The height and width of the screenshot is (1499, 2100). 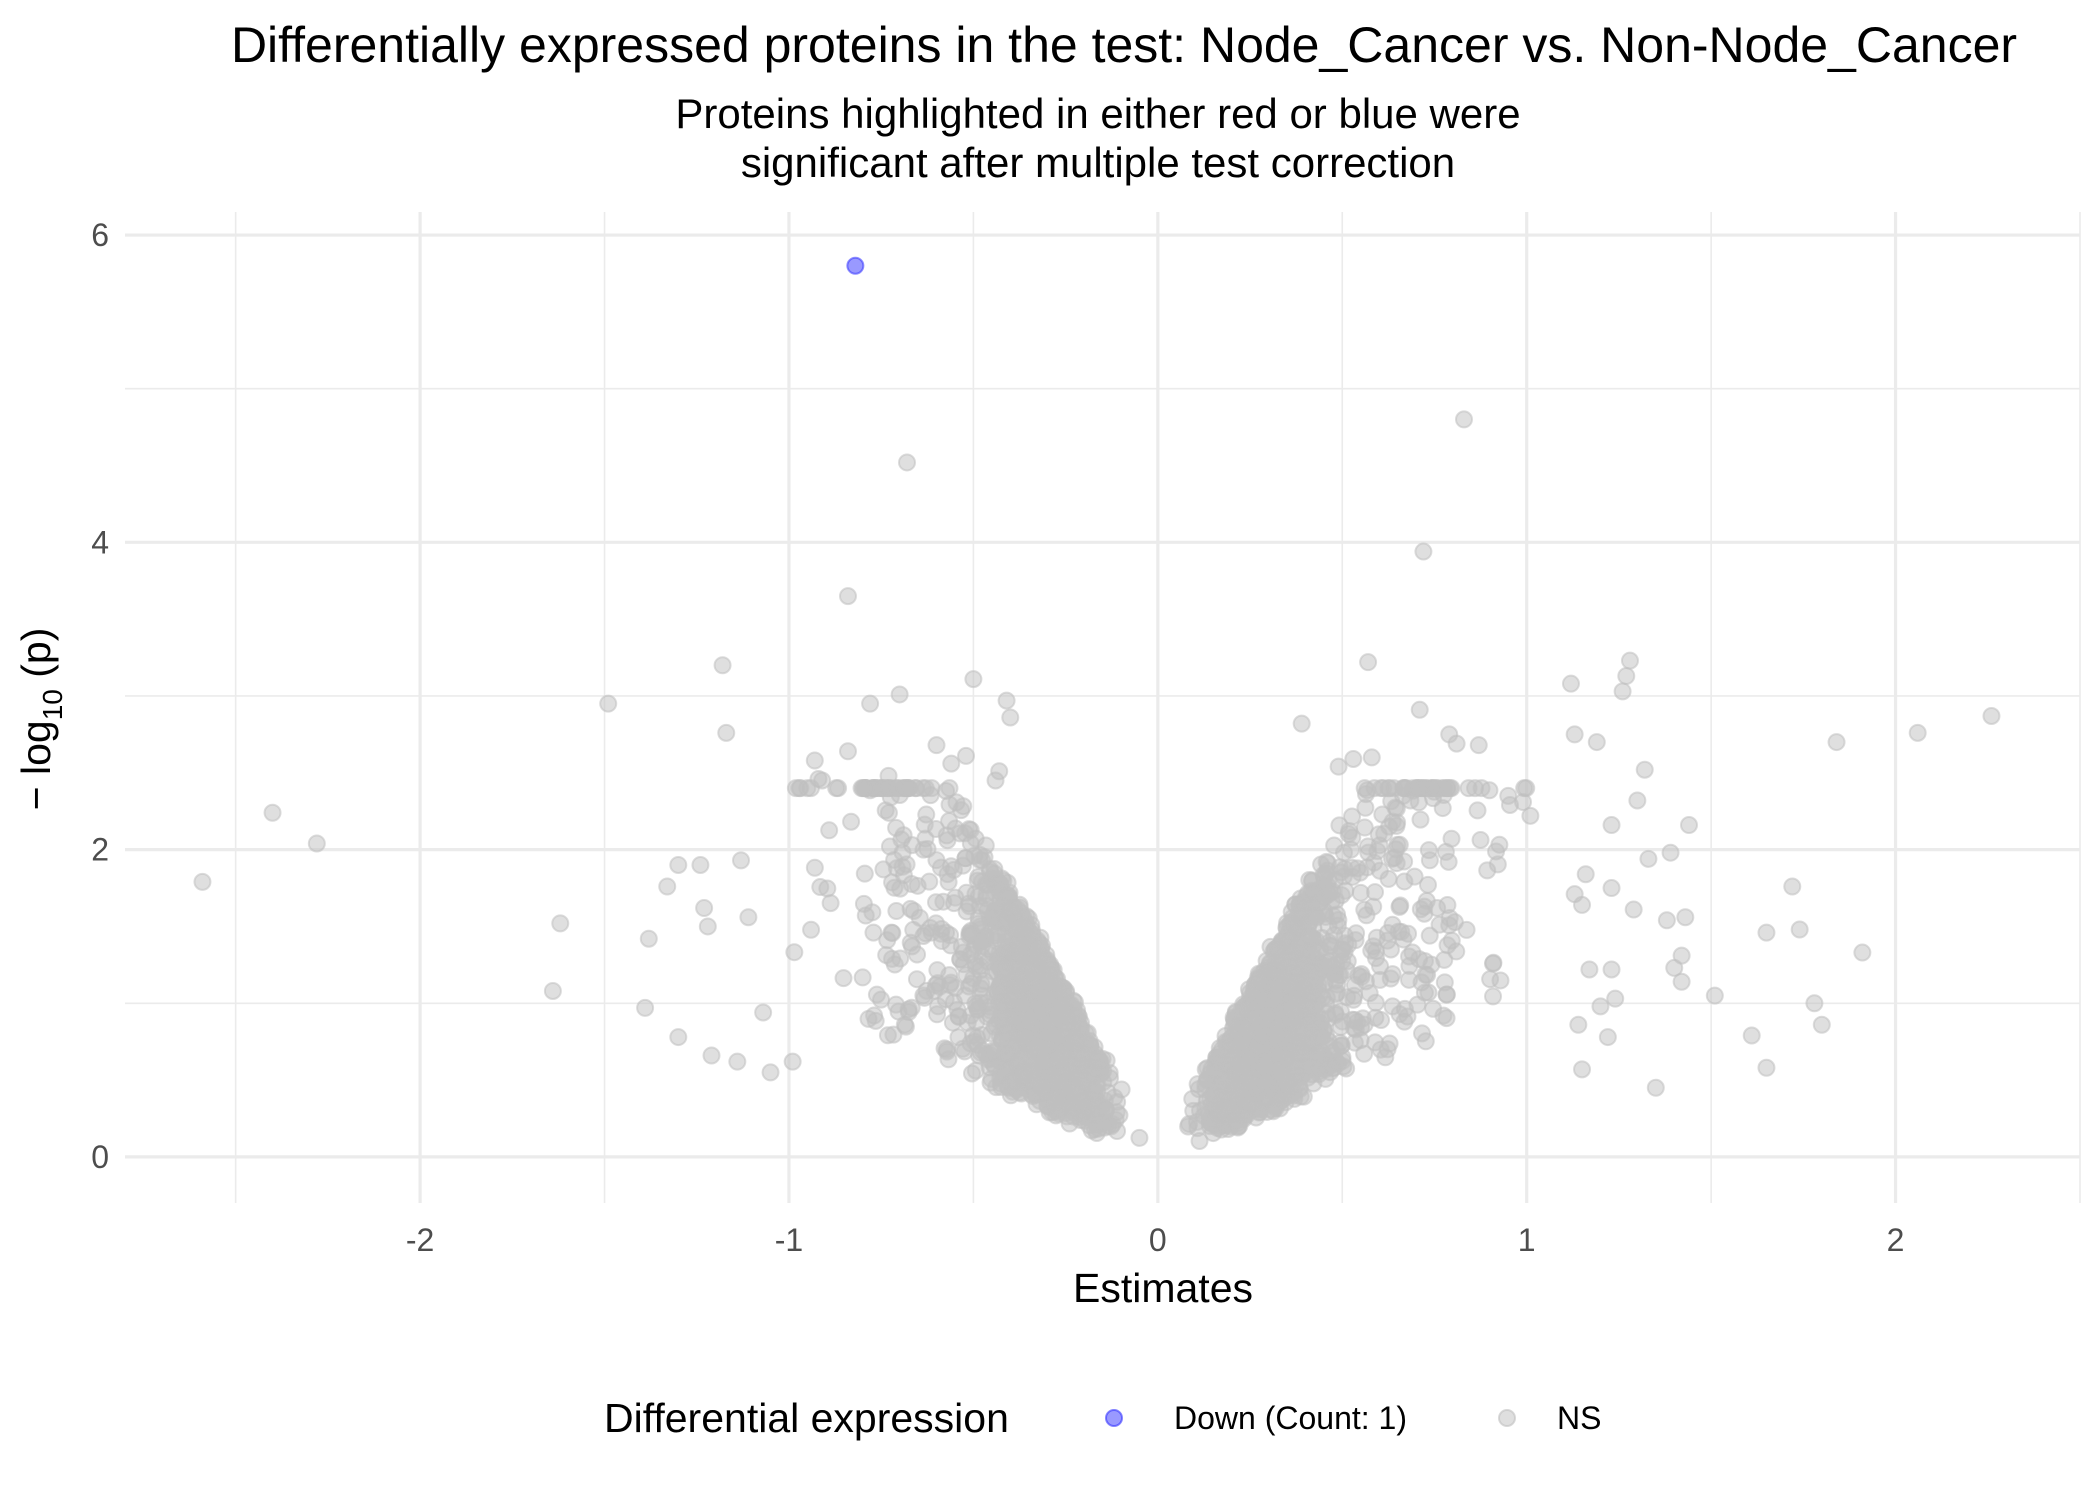 I want to click on legend-swatch-down, so click(x=1114, y=1418).